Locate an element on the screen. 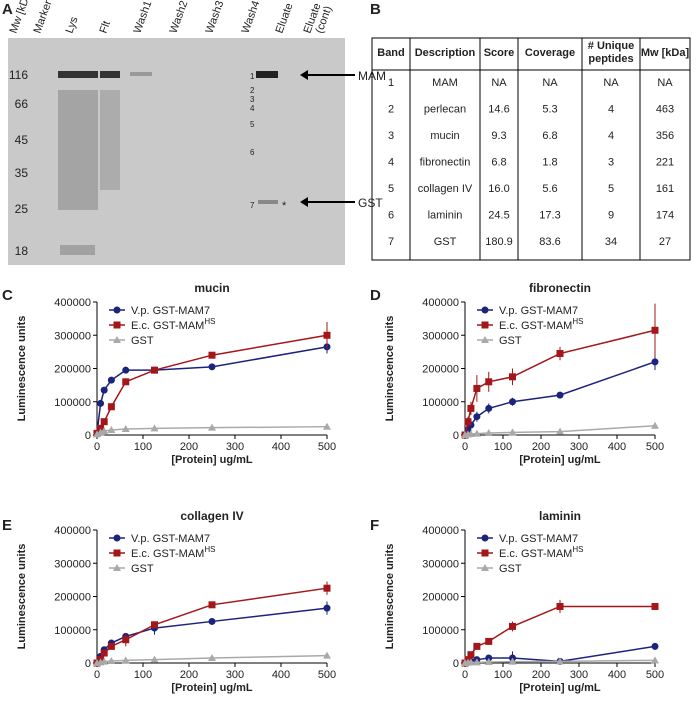 The height and width of the screenshot is (706, 700). table-cell: 7 is located at coordinates (391, 242).